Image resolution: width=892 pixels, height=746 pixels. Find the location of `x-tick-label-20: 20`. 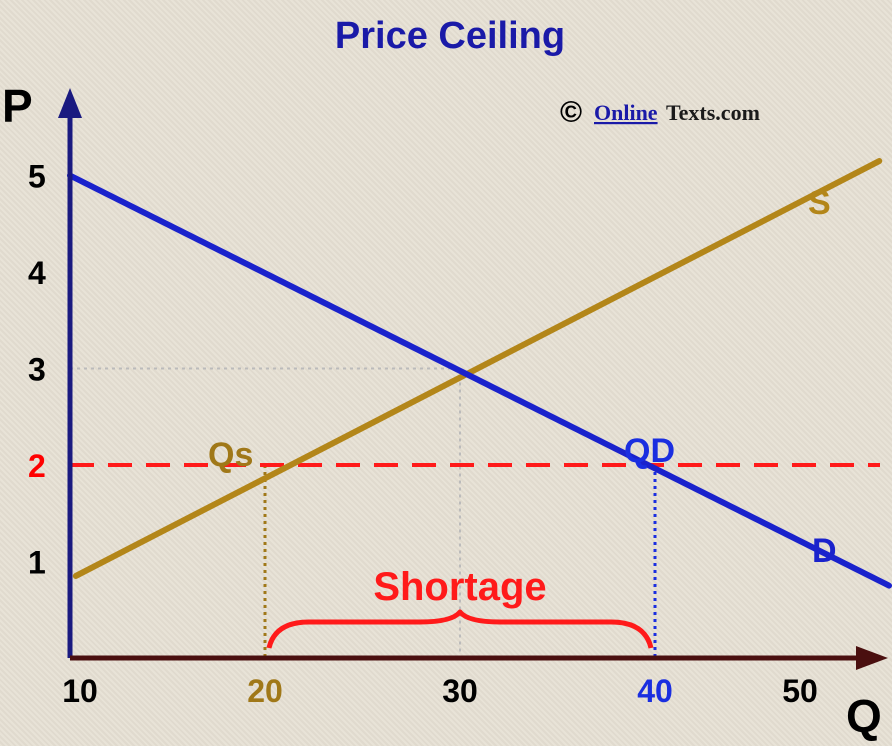

x-tick-label-20: 20 is located at coordinates (265, 691).